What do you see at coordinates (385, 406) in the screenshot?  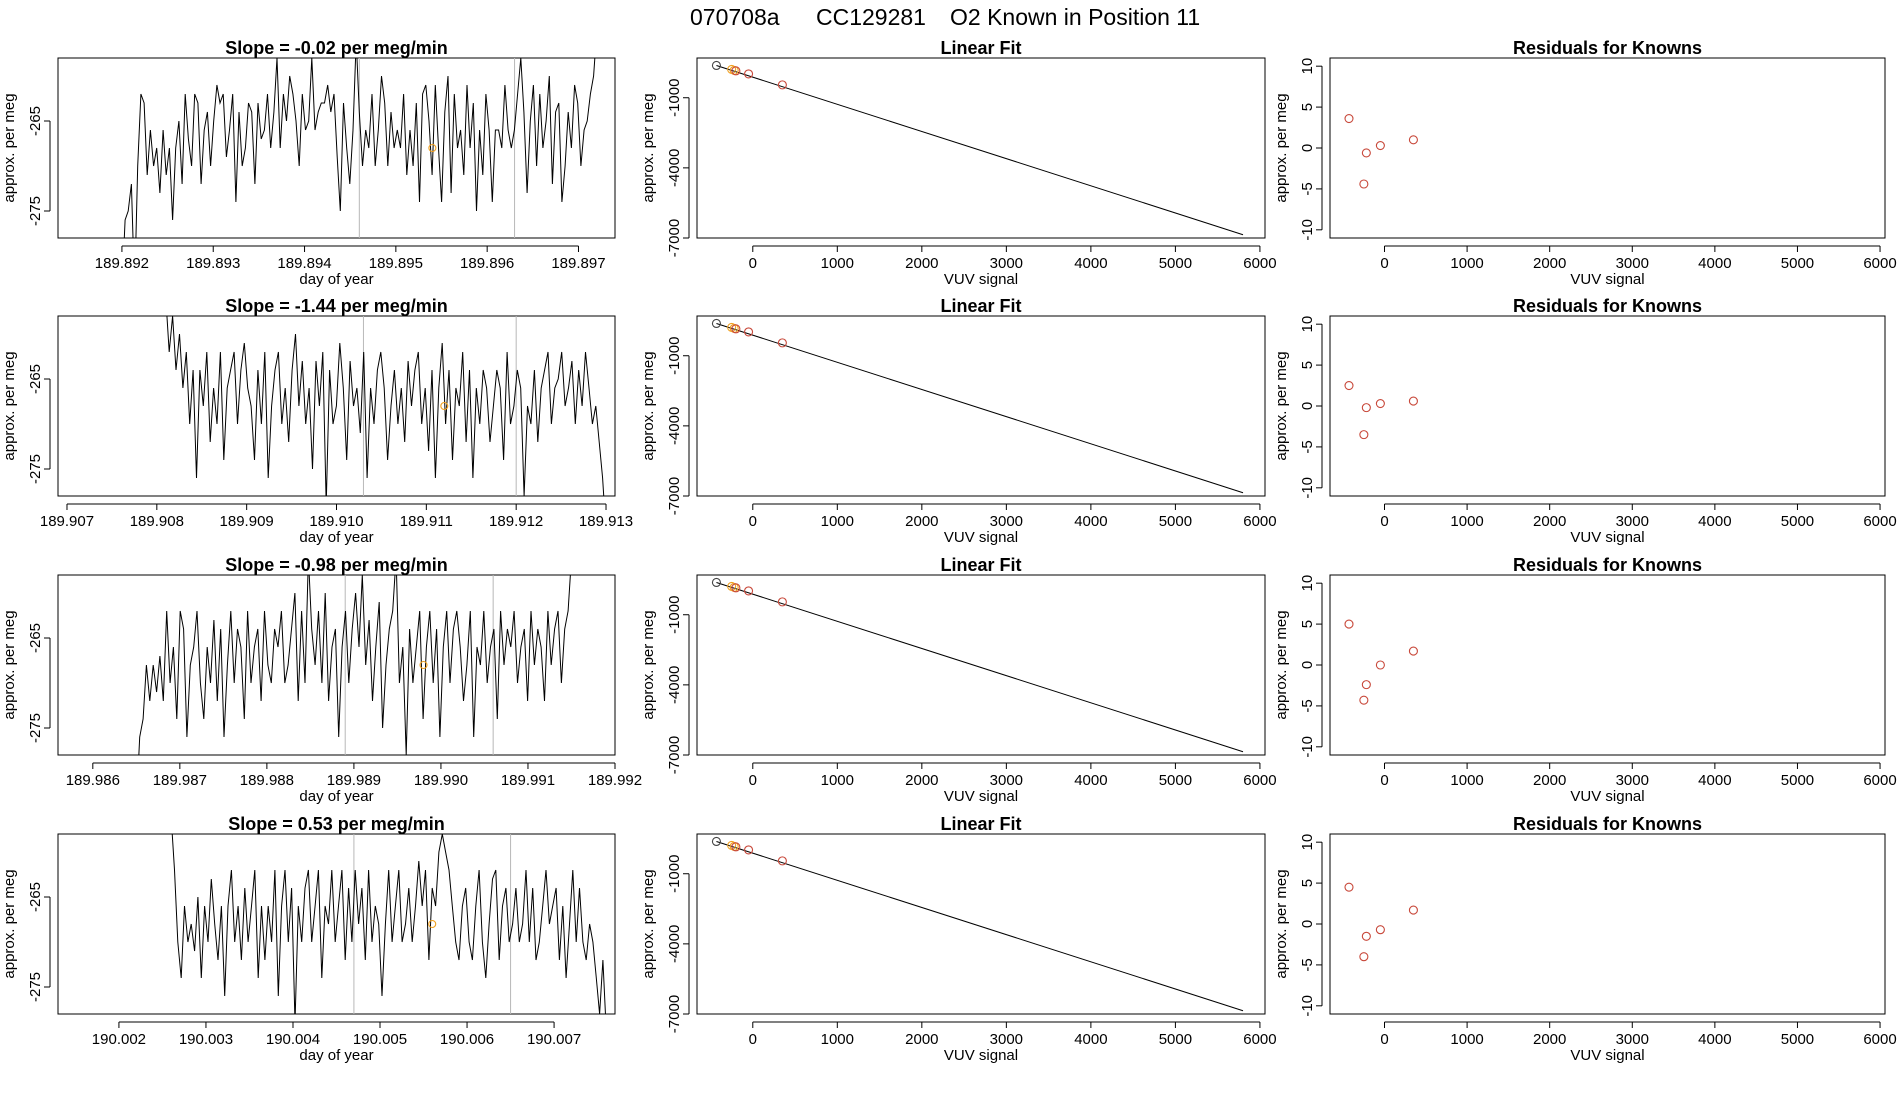 I see `timeseries-line` at bounding box center [385, 406].